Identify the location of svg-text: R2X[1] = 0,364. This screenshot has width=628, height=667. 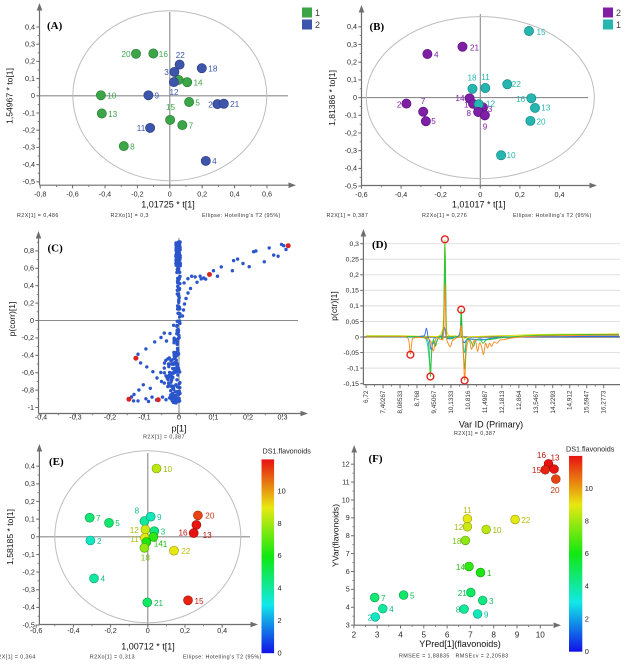
(18, 657).